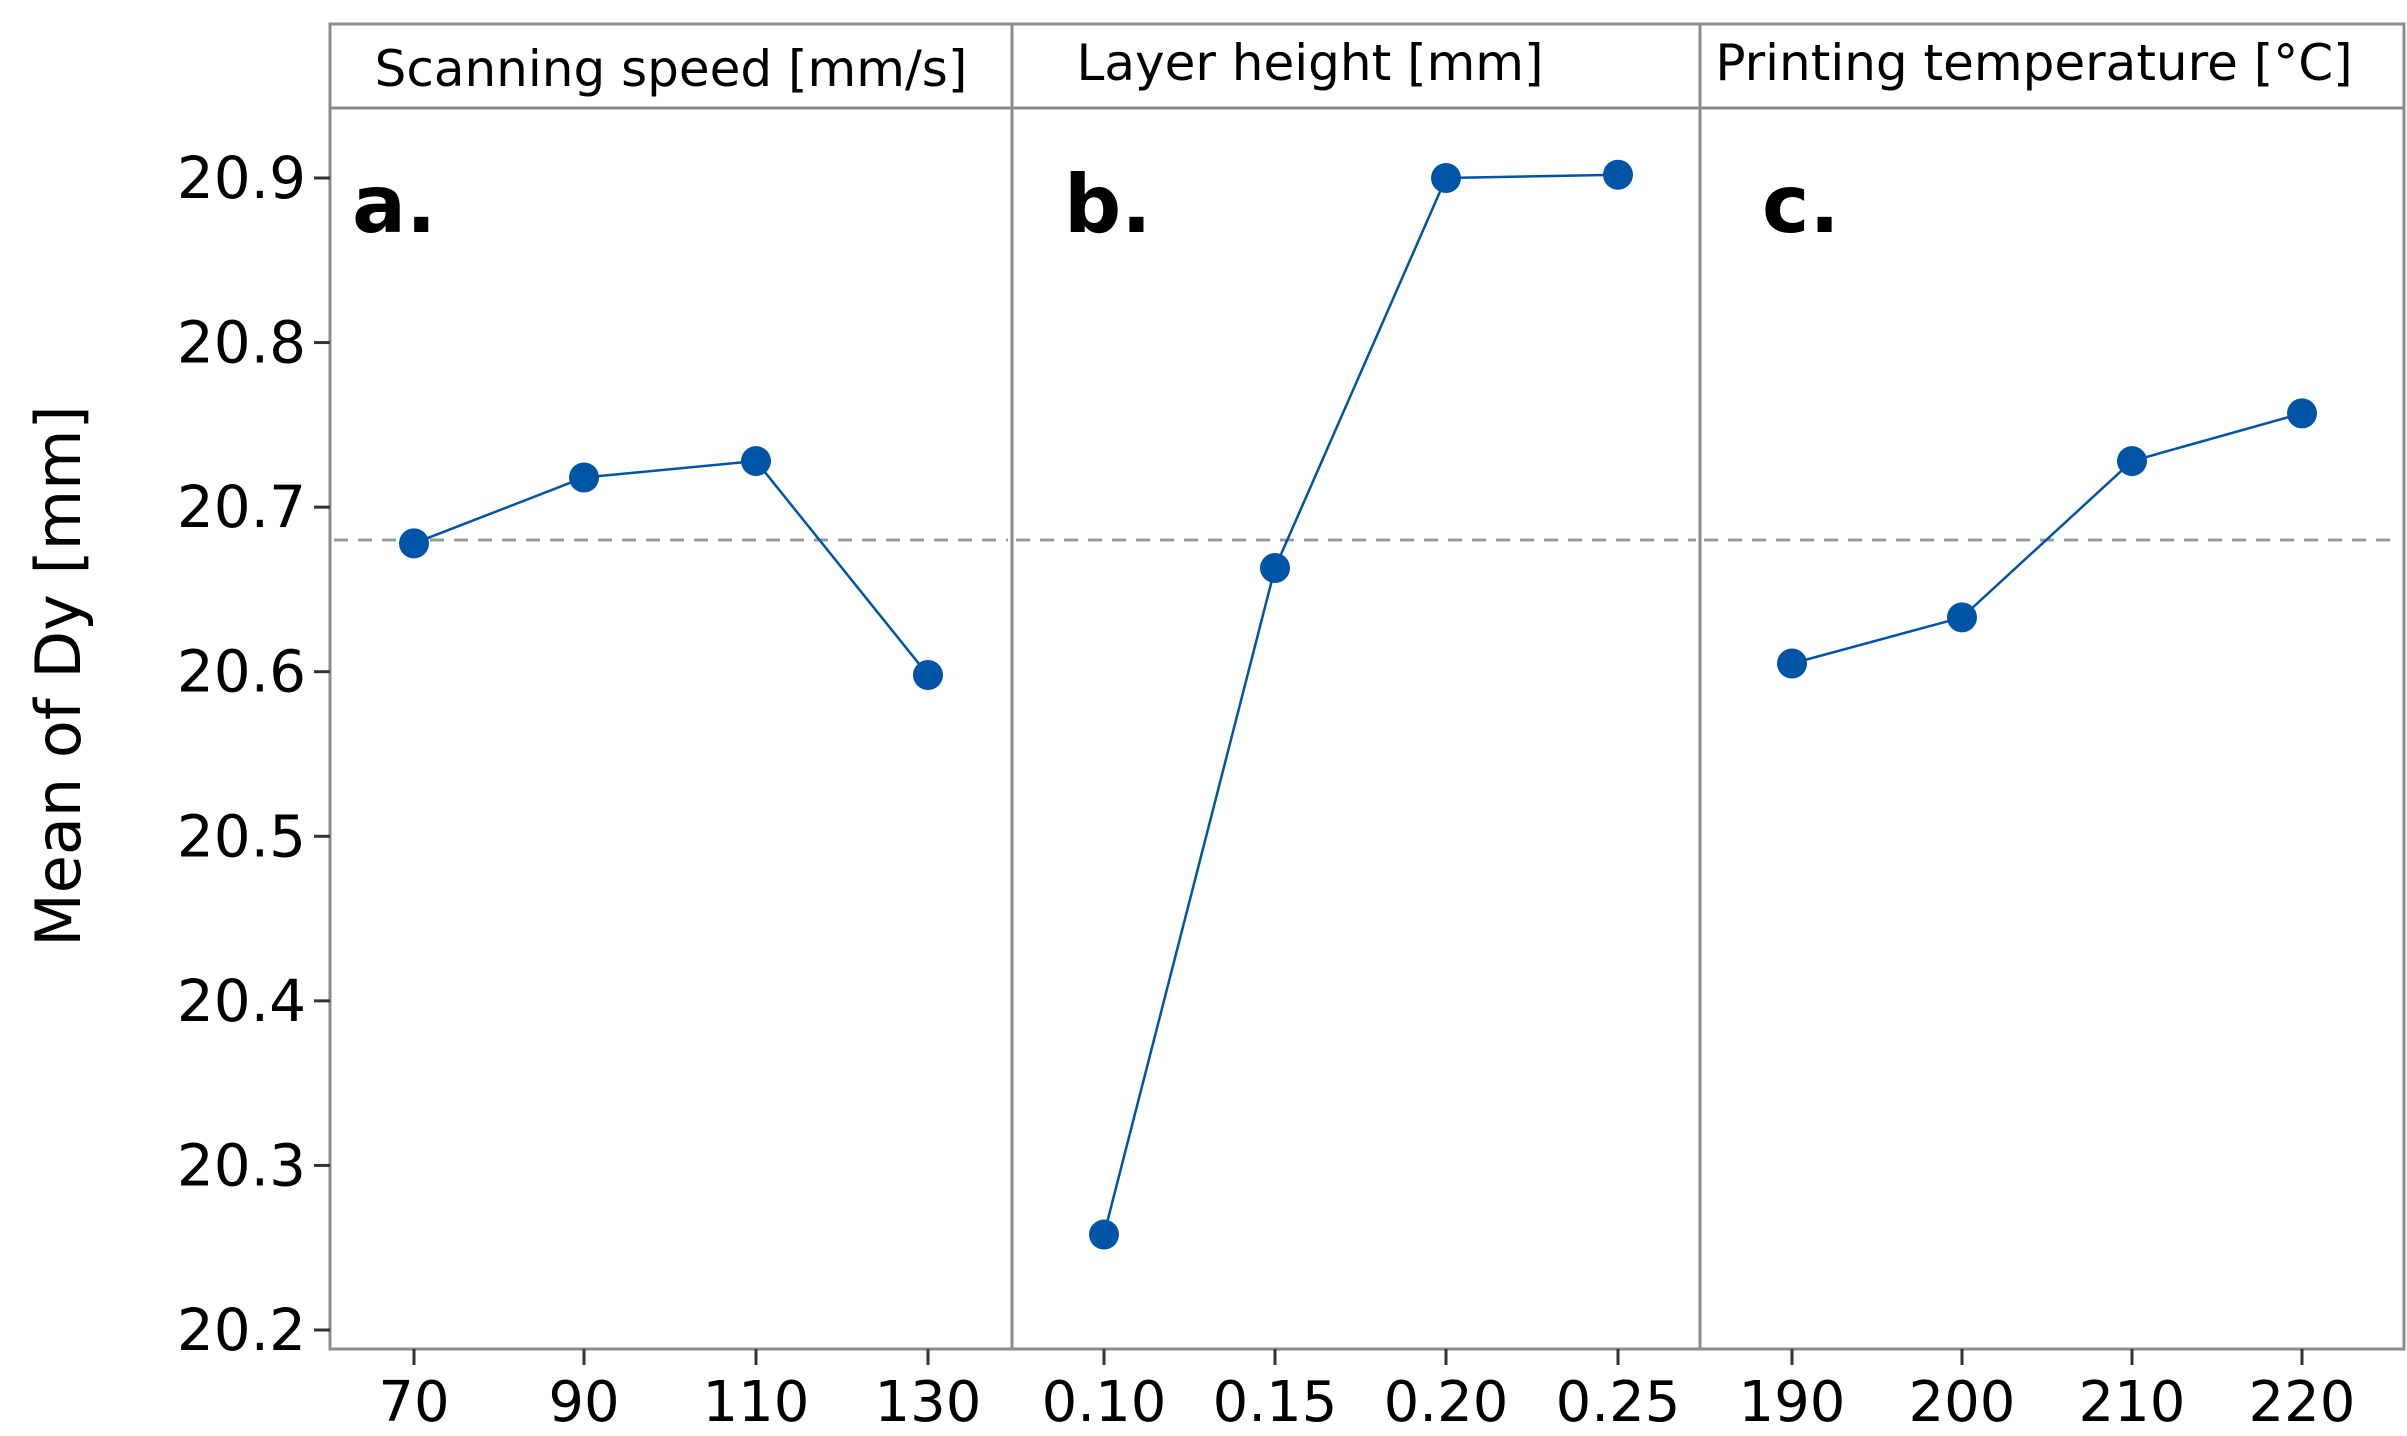  What do you see at coordinates (1801, 204) in the screenshot?
I see `panel-c-letter: c.` at bounding box center [1801, 204].